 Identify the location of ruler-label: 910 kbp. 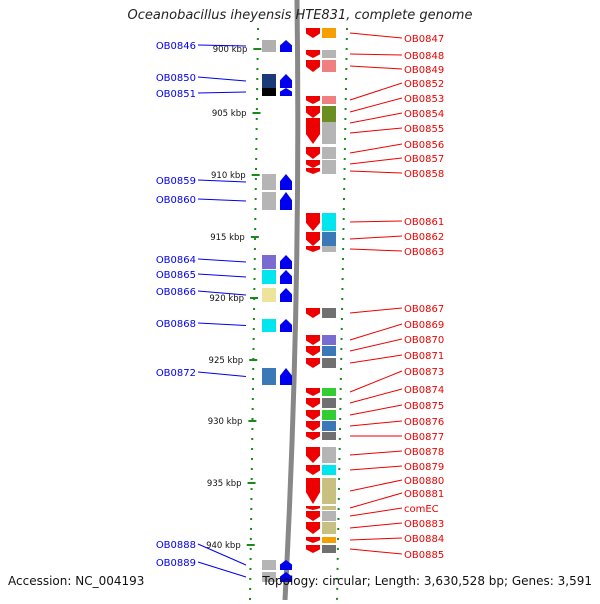
(228, 176).